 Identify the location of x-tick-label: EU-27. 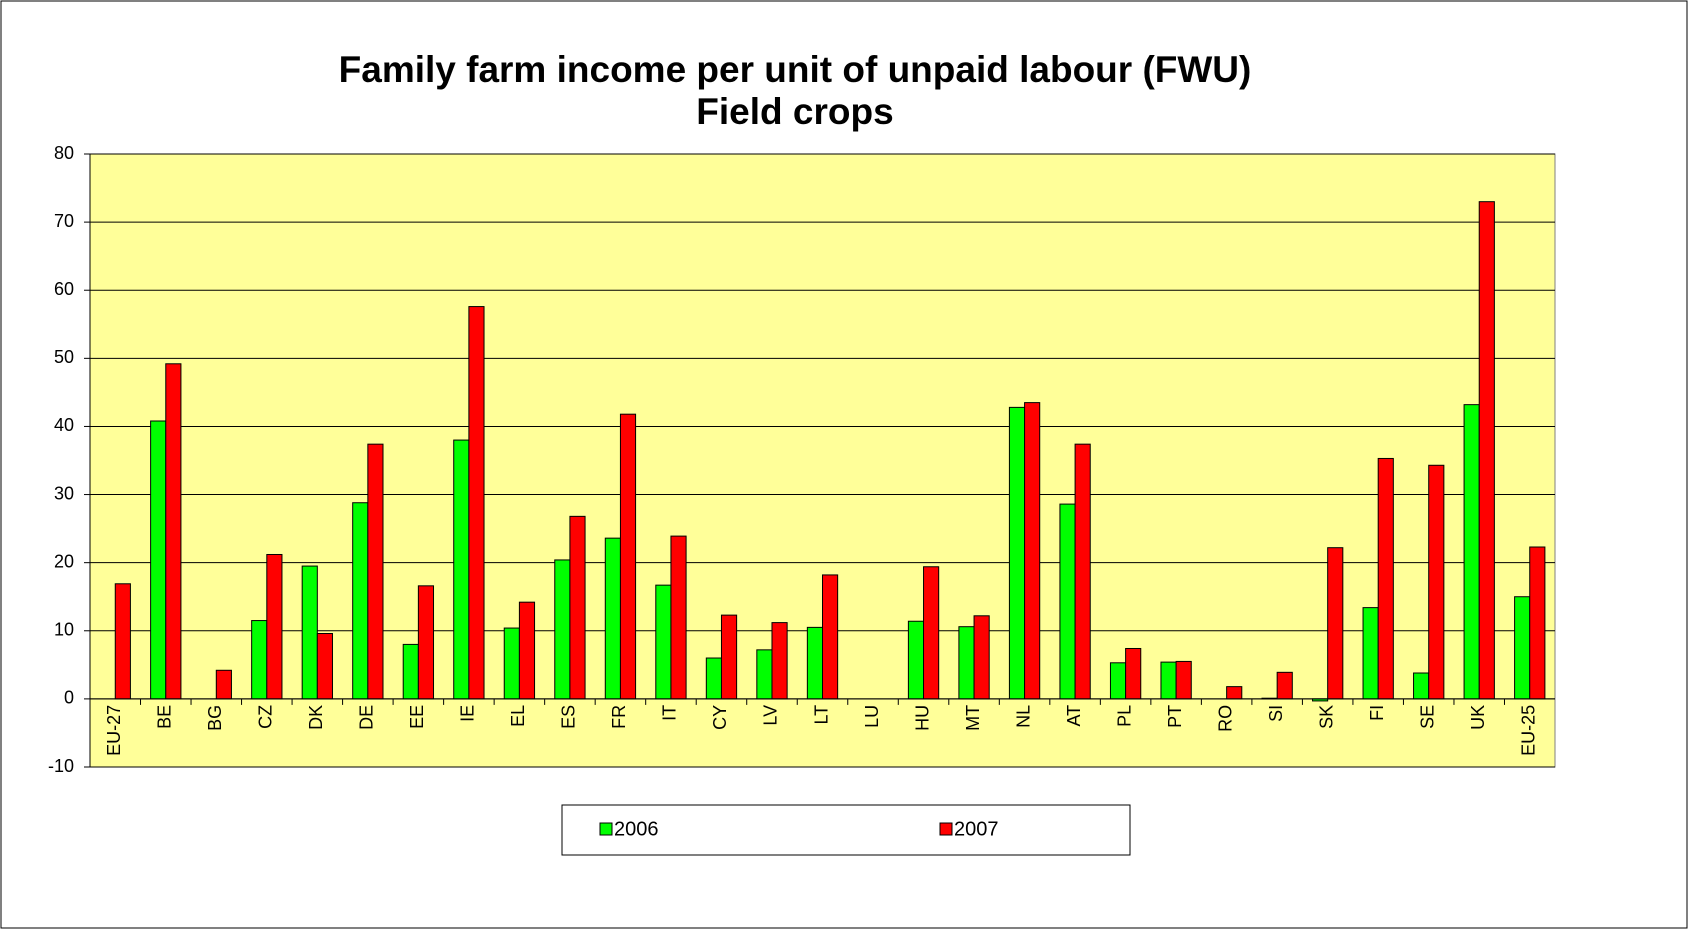
(114, 730).